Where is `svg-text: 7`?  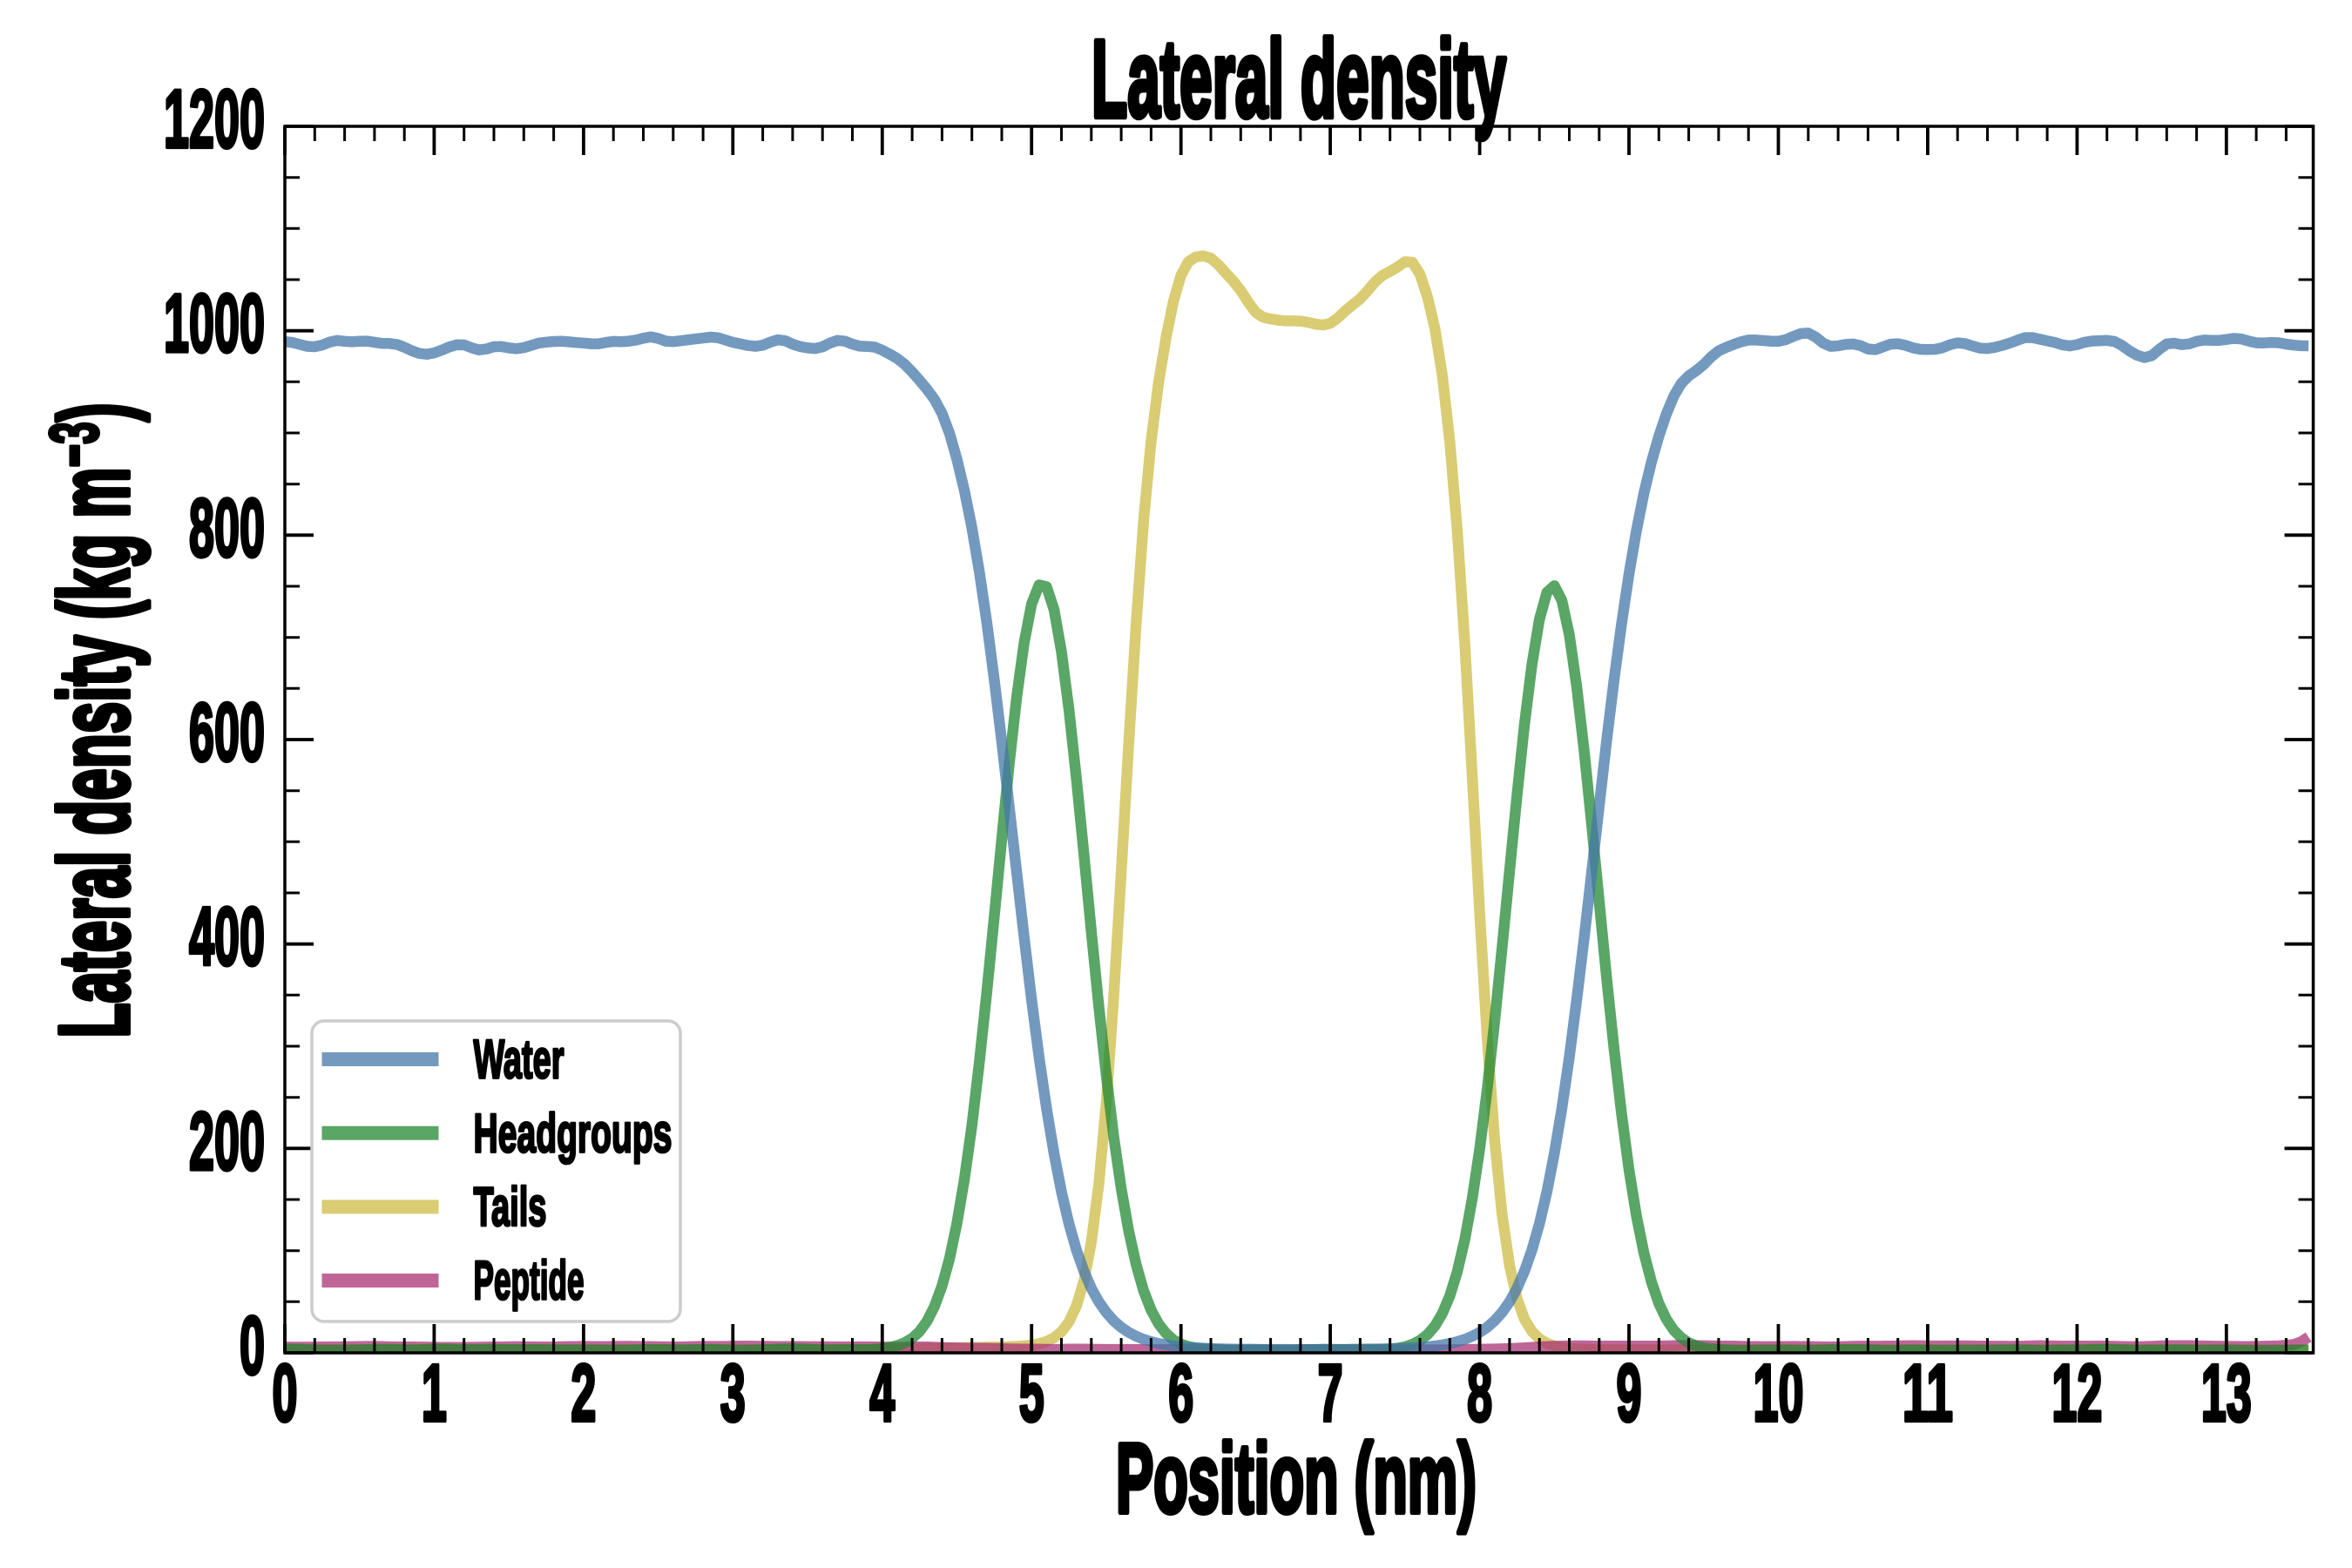 svg-text: 7 is located at coordinates (1330, 1393).